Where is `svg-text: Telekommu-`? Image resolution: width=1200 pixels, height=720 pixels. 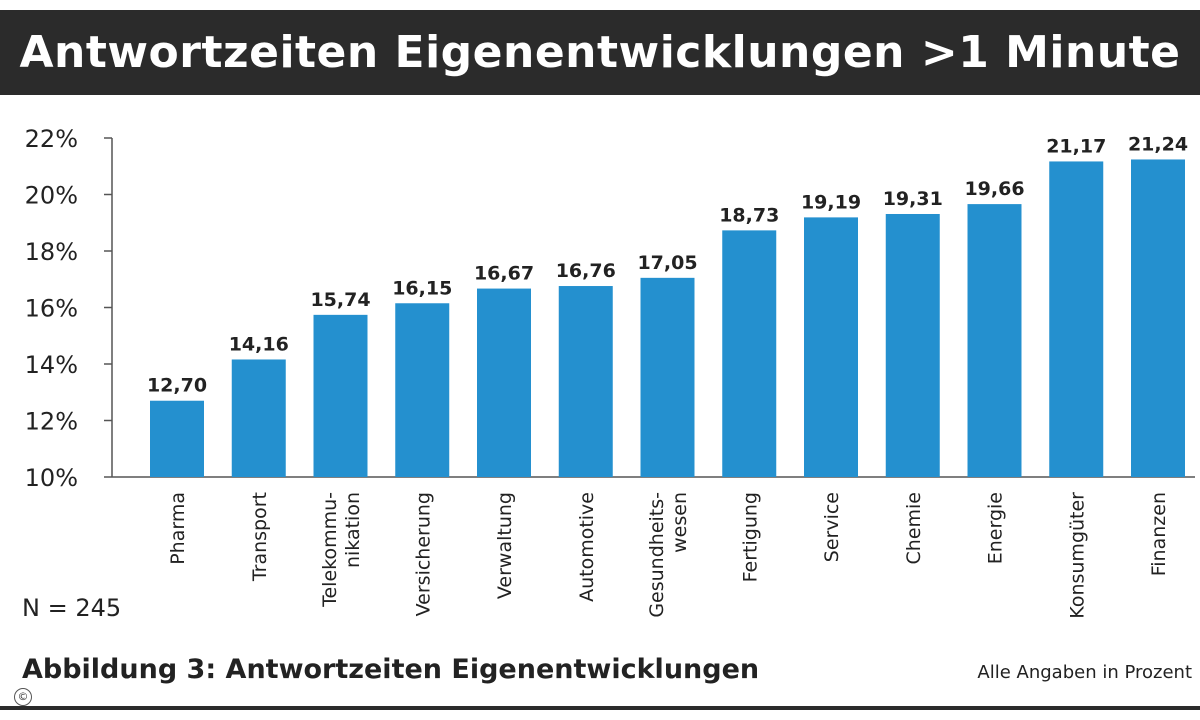 svg-text: Telekommu- is located at coordinates (330, 550).